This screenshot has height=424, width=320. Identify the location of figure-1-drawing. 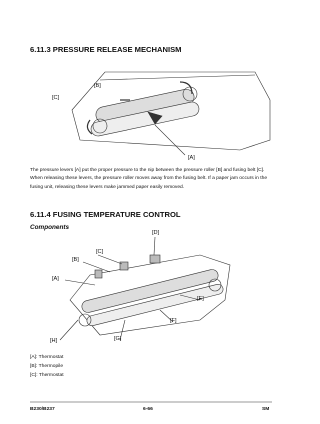
(171, 113).